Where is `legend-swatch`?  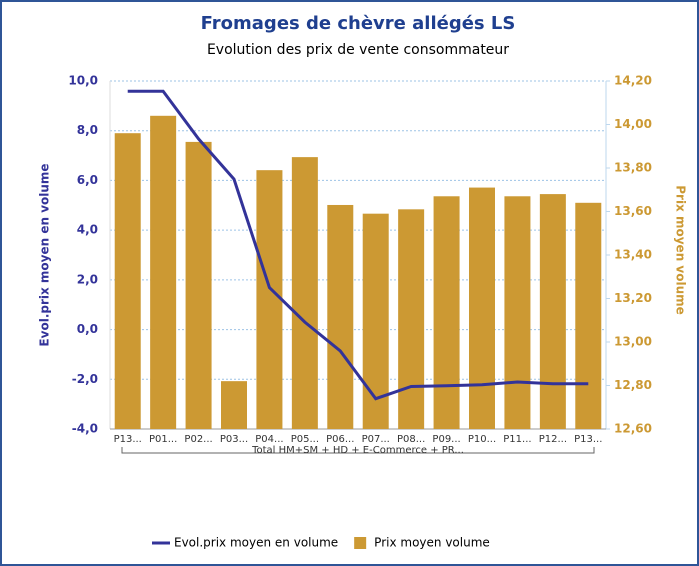 legend-swatch is located at coordinates (360, 543).